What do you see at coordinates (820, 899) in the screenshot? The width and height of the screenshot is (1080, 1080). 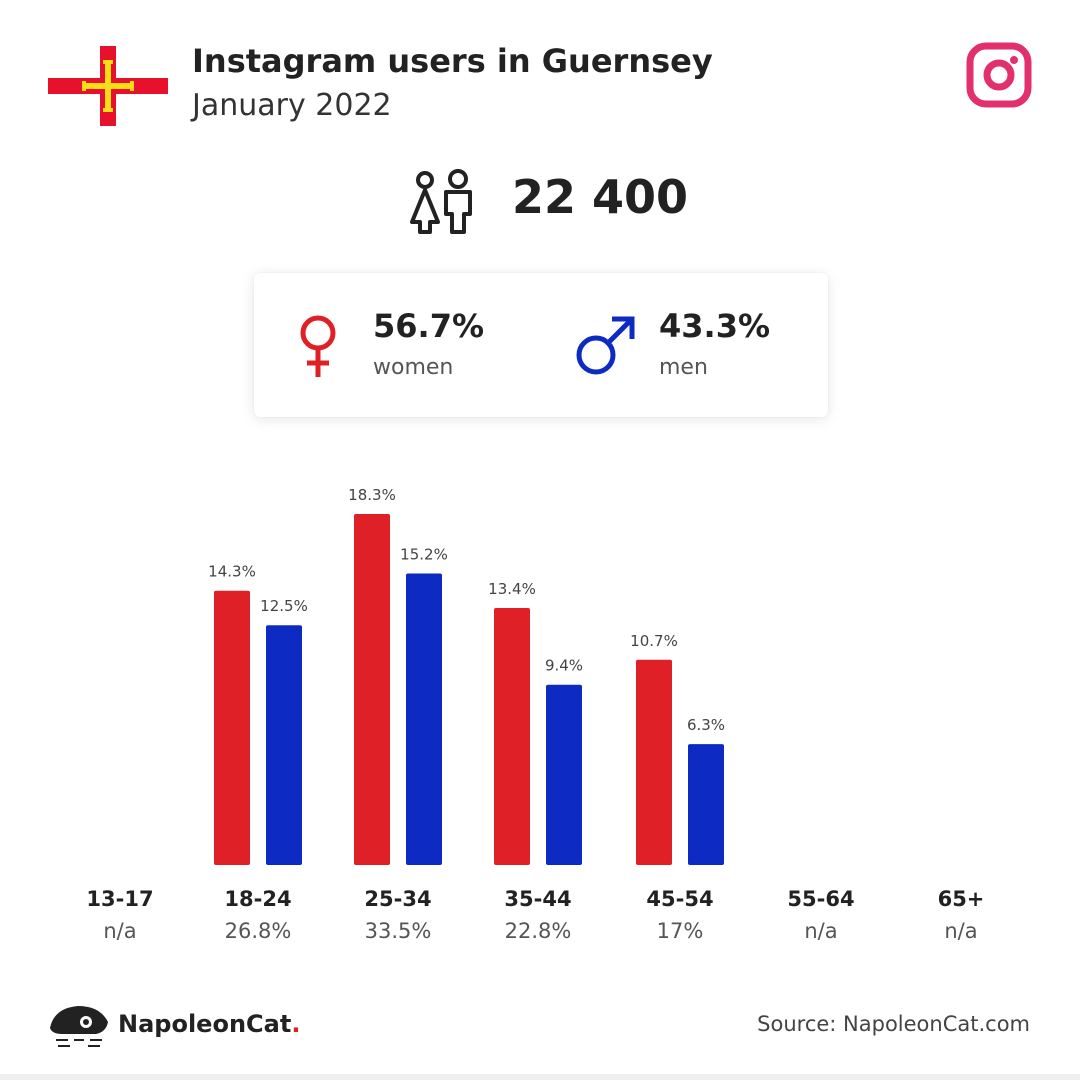 I see `category-label: 55-64` at bounding box center [820, 899].